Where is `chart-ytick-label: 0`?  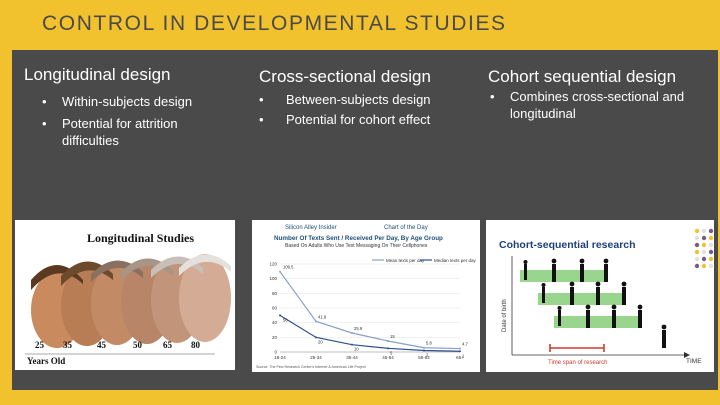 chart-ytick-label: 0 is located at coordinates (275, 352).